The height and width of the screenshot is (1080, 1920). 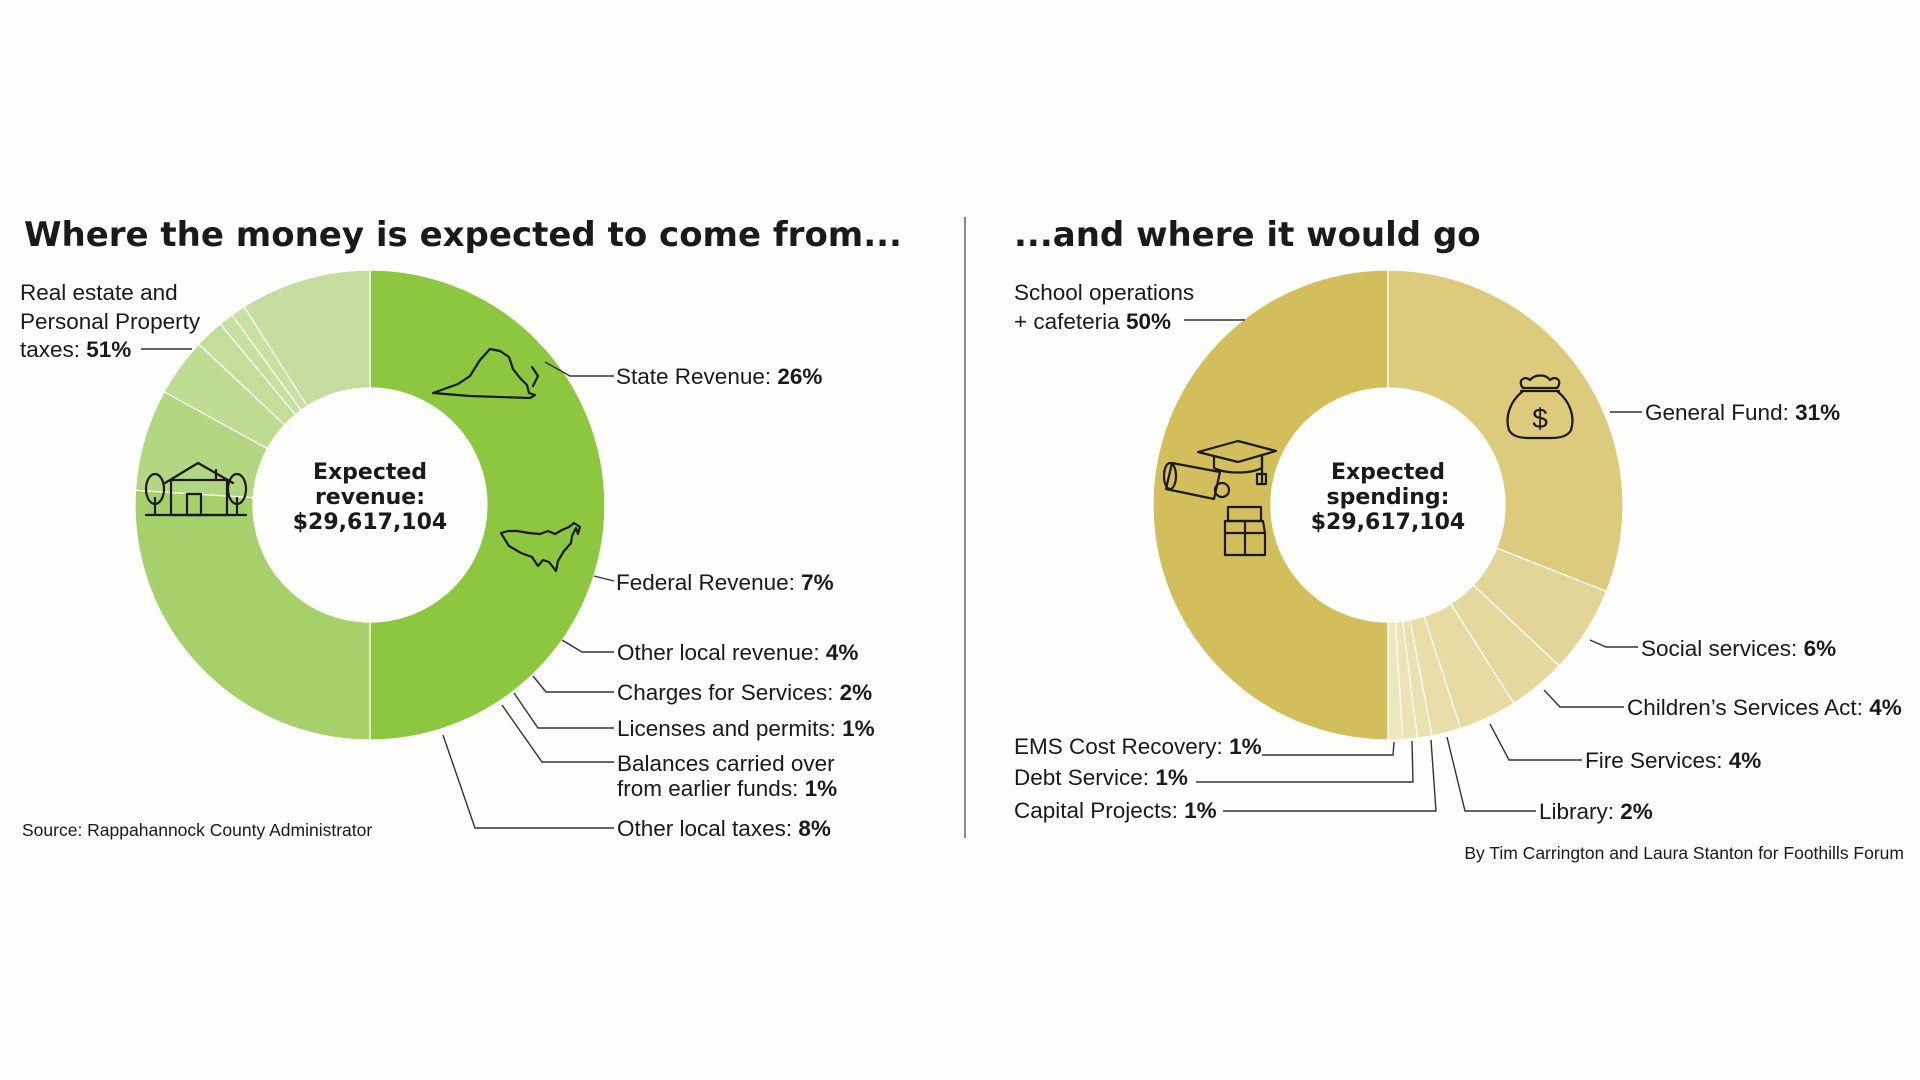 I want to click on label-real-estate-line2: Personal Property, so click(x=110, y=321).